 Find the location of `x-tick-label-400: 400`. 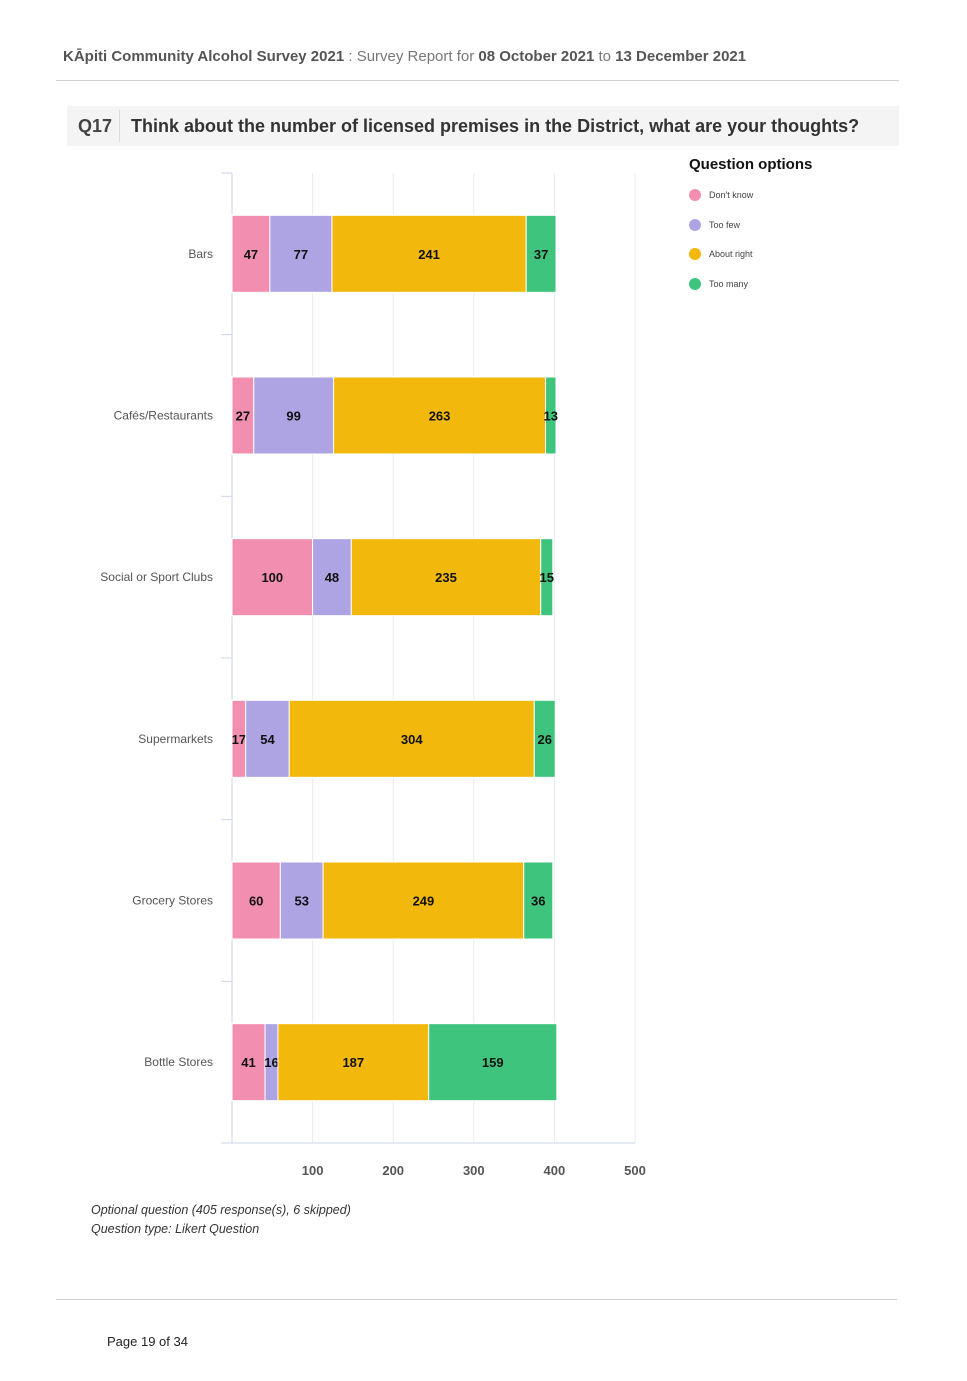

x-tick-label-400: 400 is located at coordinates (555, 1170).